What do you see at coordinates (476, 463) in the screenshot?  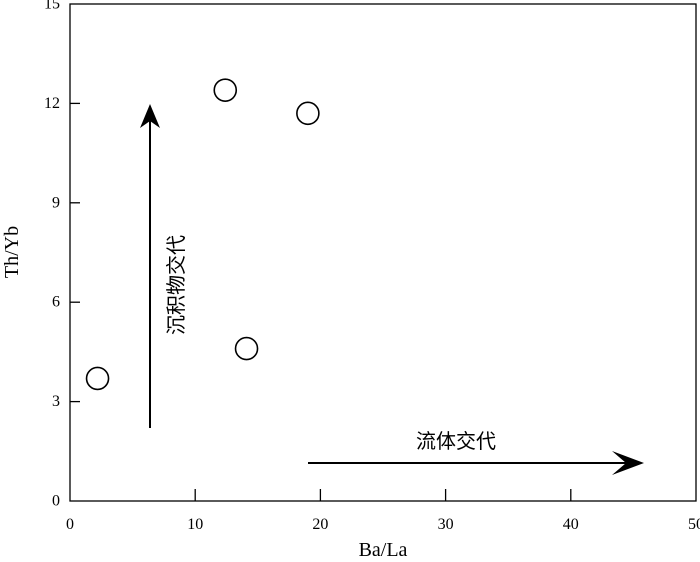 I see `fluid-arrow` at bounding box center [476, 463].